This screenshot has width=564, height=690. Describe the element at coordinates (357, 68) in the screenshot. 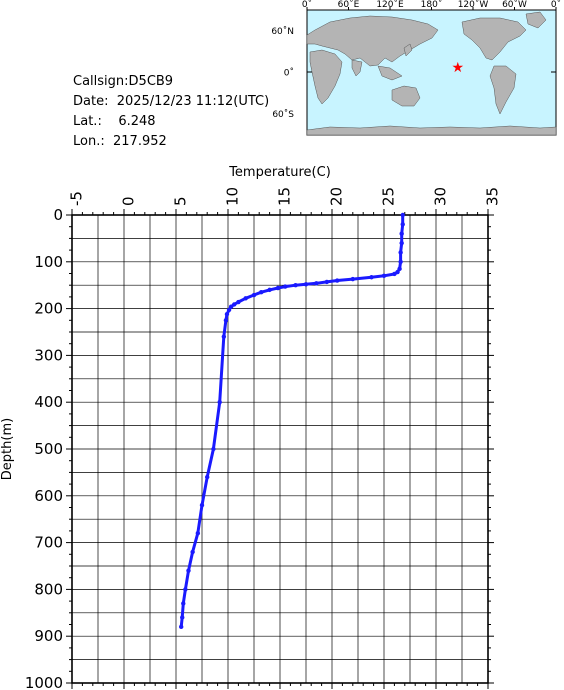

I see `land-india` at that location.